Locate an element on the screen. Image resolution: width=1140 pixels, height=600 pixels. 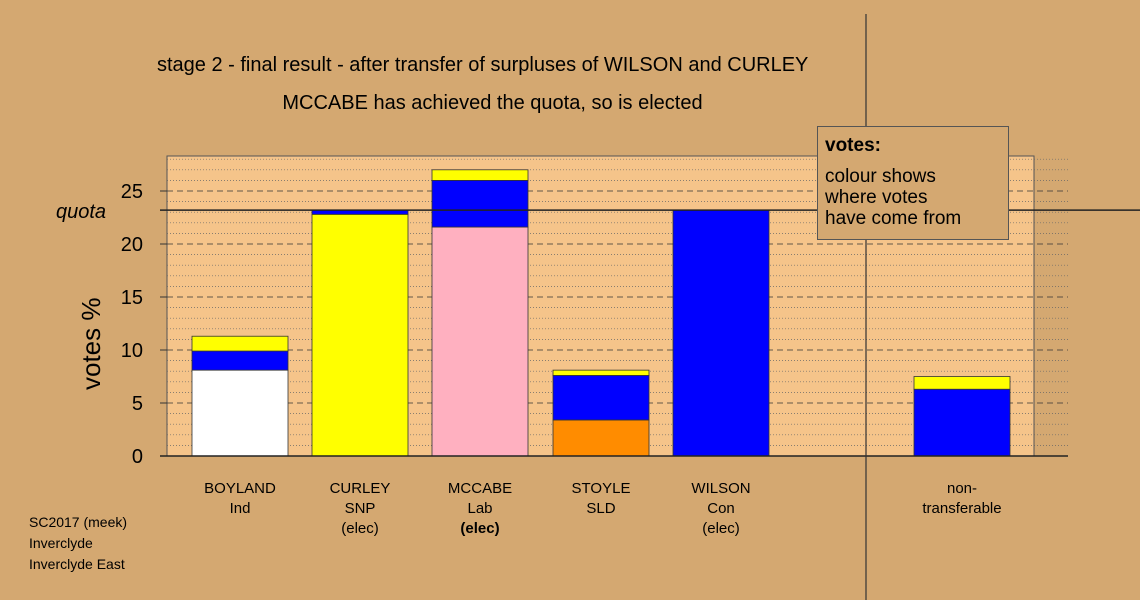
category-label-curley: CURLEY SNP (elec) is located at coordinates (360, 509).